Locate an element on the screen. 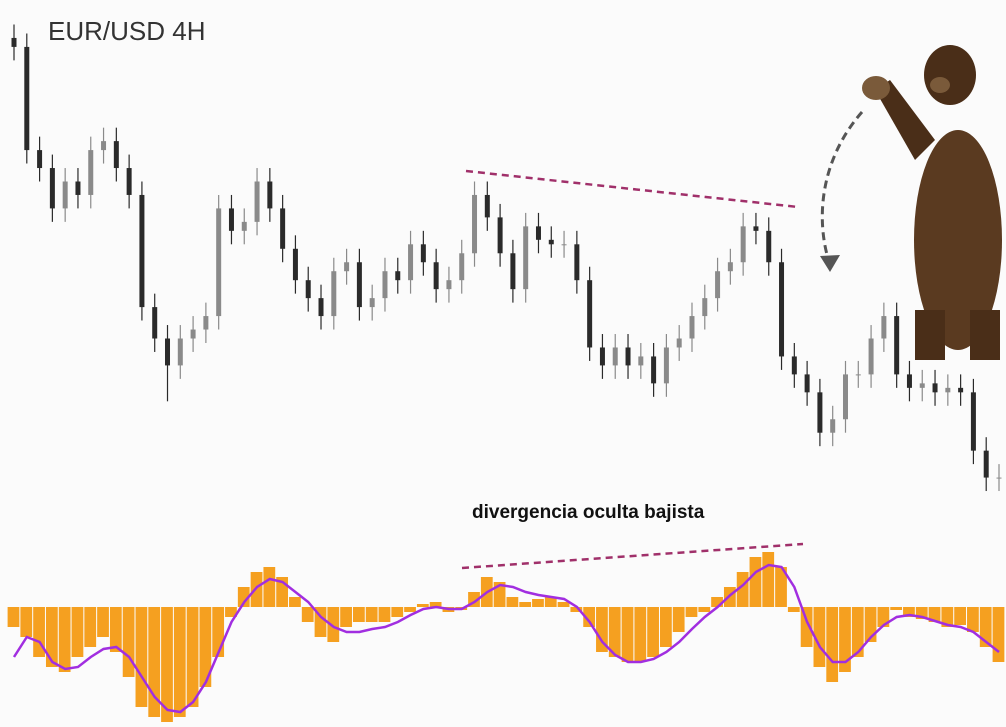  bear is located at coordinates (932, 202).